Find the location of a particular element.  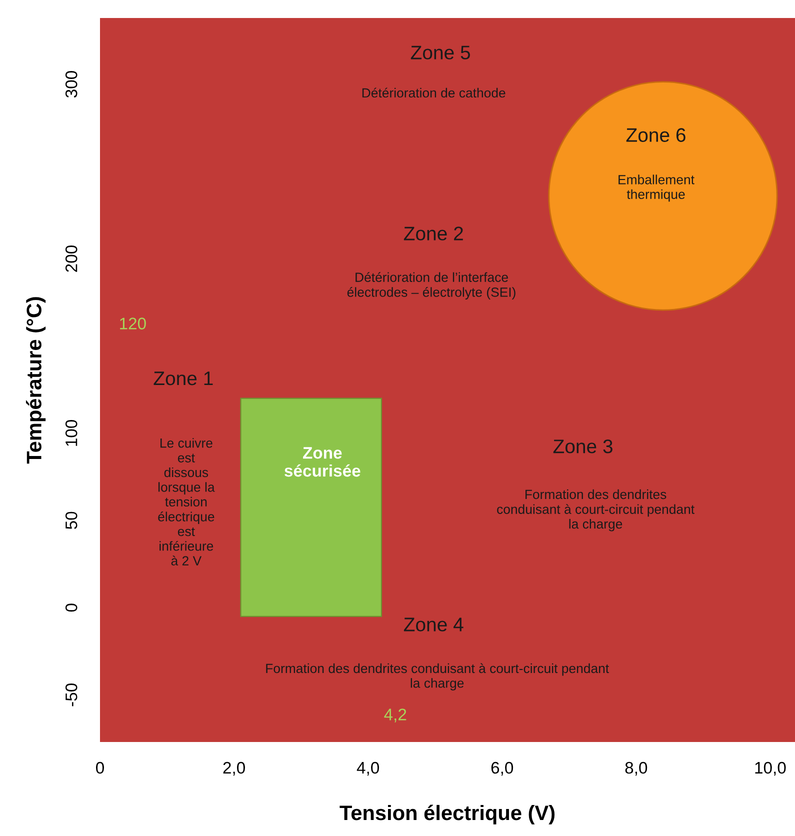

annotation: Zone 5 is located at coordinates (440, 53).